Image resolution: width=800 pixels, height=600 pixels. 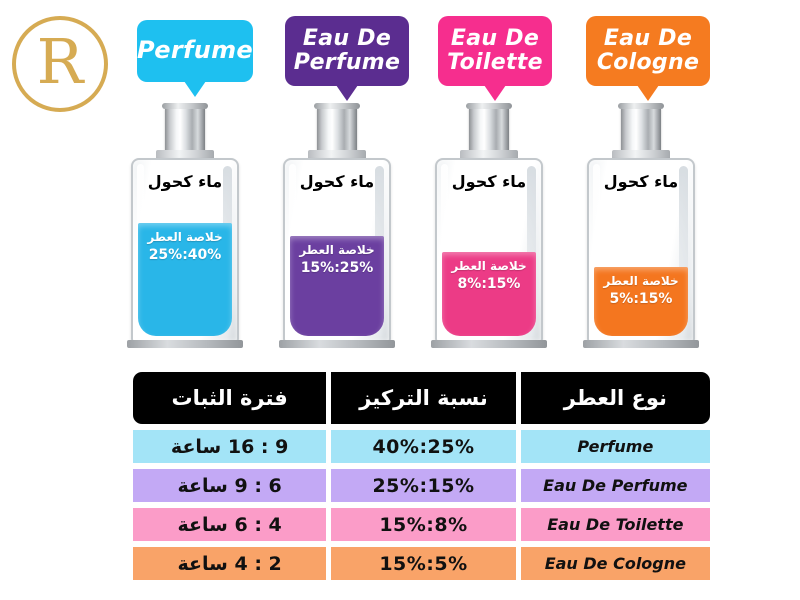 I want to click on table-cell-type: Eau De Perfume, so click(x=615, y=485).